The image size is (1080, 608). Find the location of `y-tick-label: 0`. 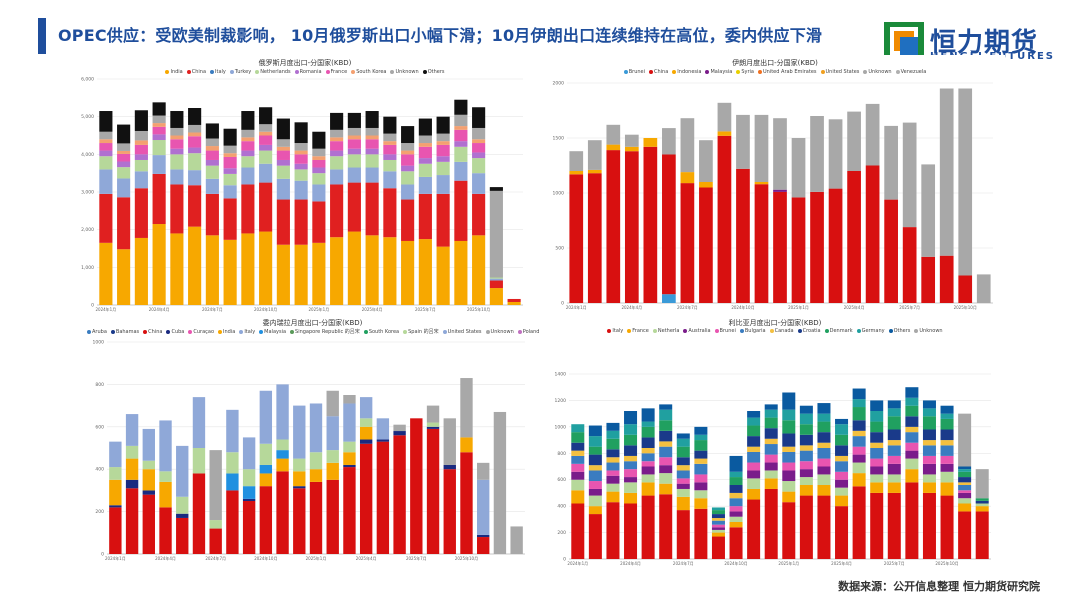

y-tick-label: 0 is located at coordinates (102, 555).